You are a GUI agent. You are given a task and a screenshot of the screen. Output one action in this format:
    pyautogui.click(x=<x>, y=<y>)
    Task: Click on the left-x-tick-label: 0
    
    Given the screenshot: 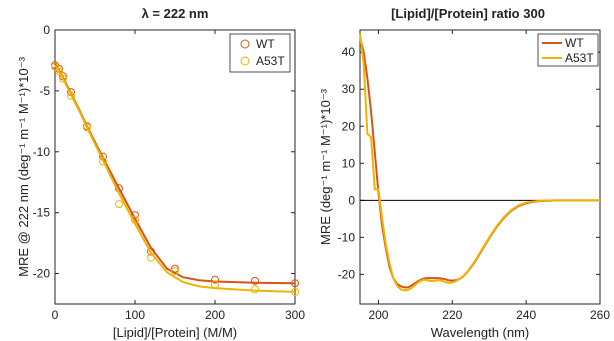 What is the action you would take?
    pyautogui.click(x=55, y=315)
    